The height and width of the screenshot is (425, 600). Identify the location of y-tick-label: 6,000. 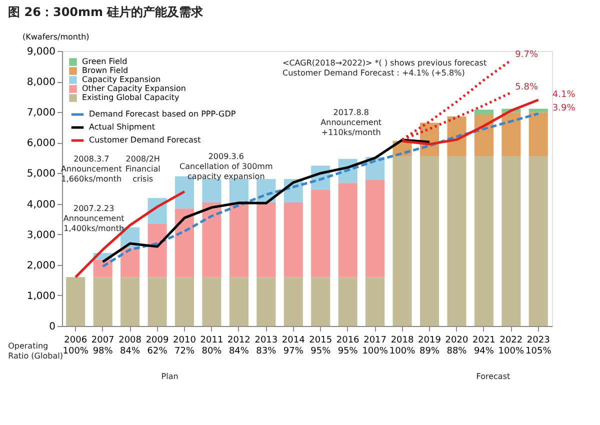
(41, 144).